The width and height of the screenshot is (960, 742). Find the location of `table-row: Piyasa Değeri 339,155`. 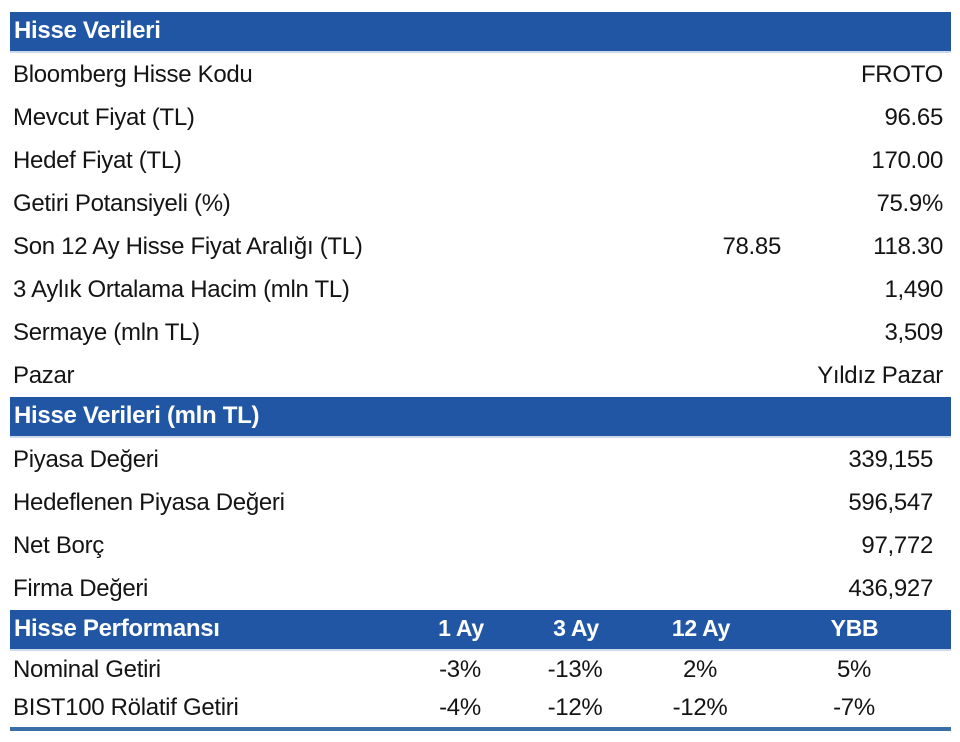

table-row: Piyasa Değeri 339,155 is located at coordinates (480, 459).